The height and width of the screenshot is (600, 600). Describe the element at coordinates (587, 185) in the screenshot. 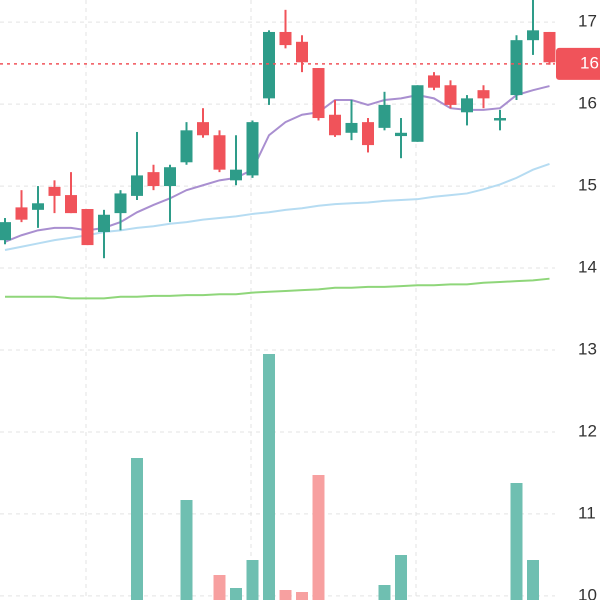

I see `y-tick-label: 15` at that location.